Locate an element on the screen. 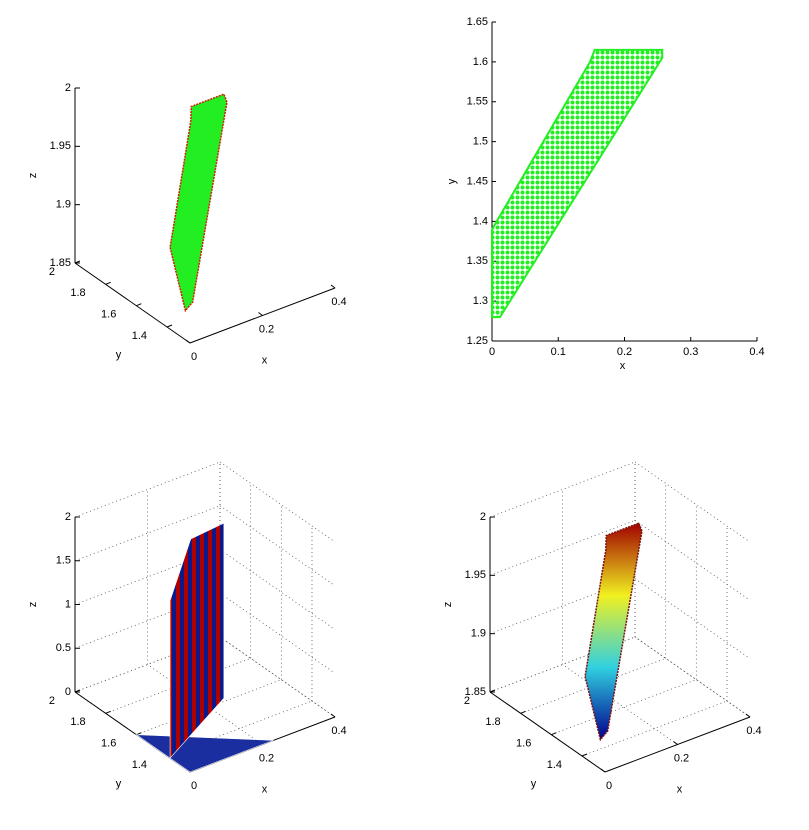 This screenshot has height=830, width=809. y-tick-label: 1.5 is located at coordinates (480, 142).